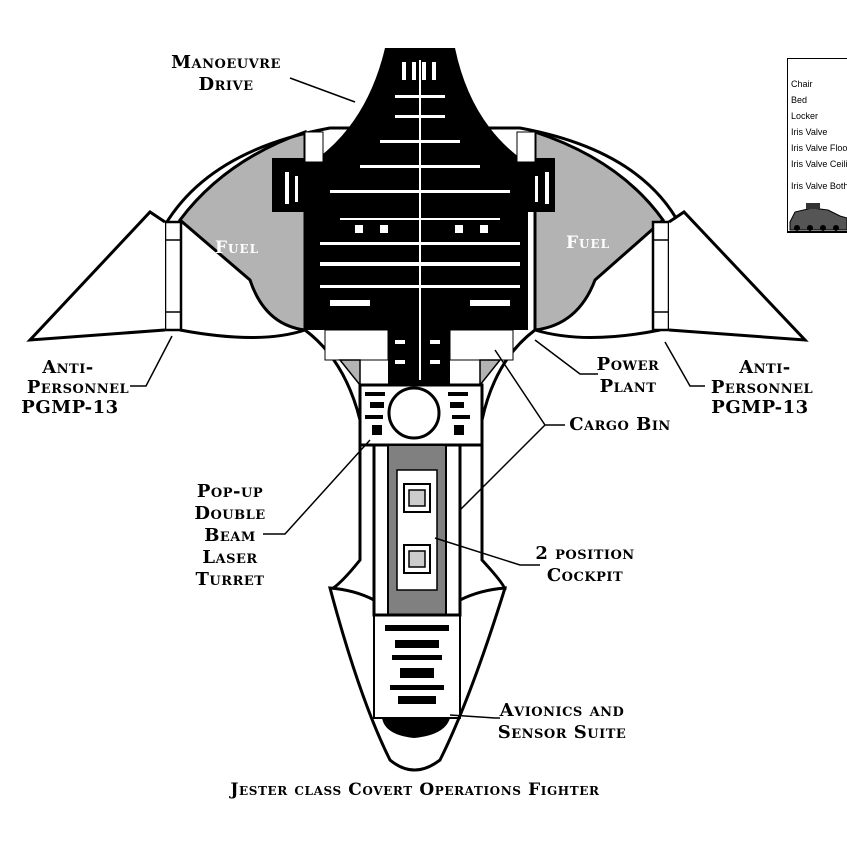 The height and width of the screenshot is (860, 847). I want to click on label-power-1: Power, so click(628, 364).